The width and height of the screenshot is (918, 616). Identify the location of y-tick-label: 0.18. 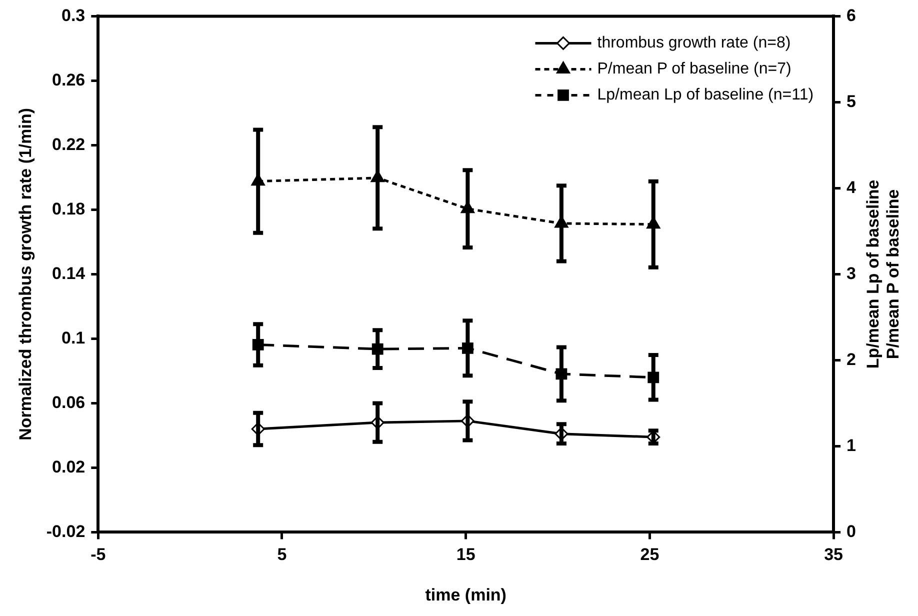
(69, 208).